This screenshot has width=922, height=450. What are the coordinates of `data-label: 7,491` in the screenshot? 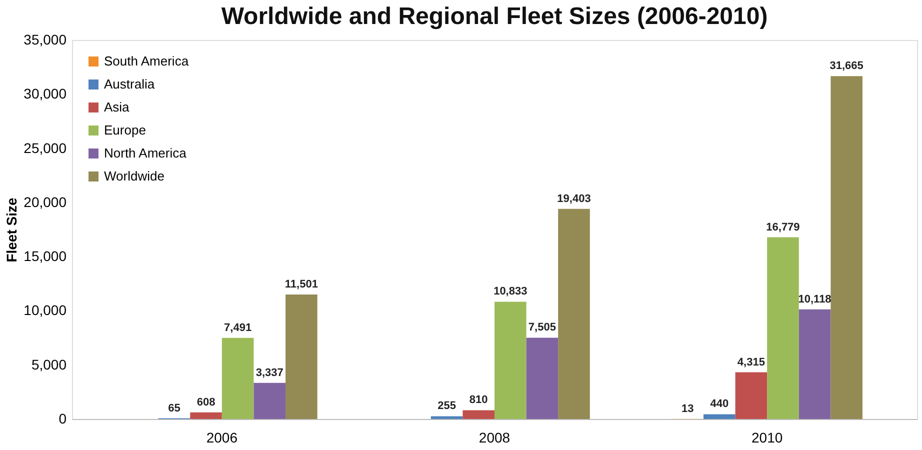 It's located at (238, 328).